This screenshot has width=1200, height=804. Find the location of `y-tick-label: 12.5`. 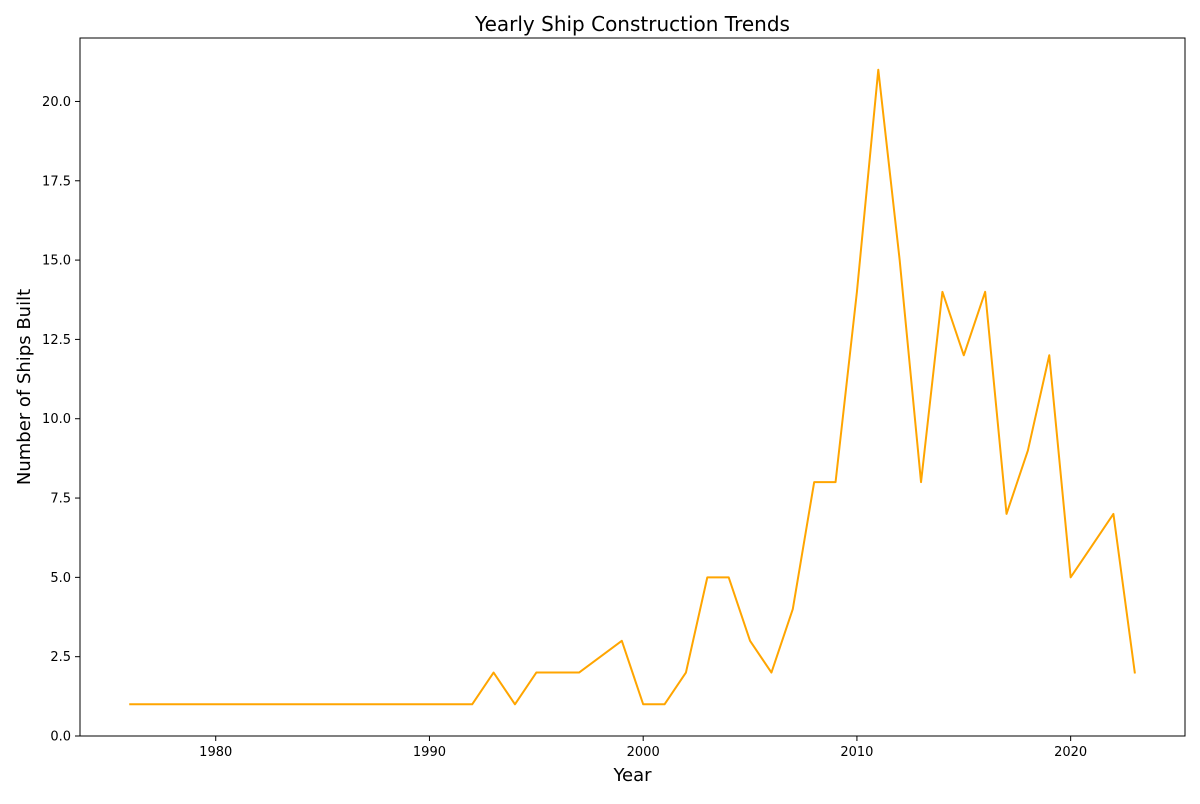

y-tick-label: 12.5 is located at coordinates (56, 340).